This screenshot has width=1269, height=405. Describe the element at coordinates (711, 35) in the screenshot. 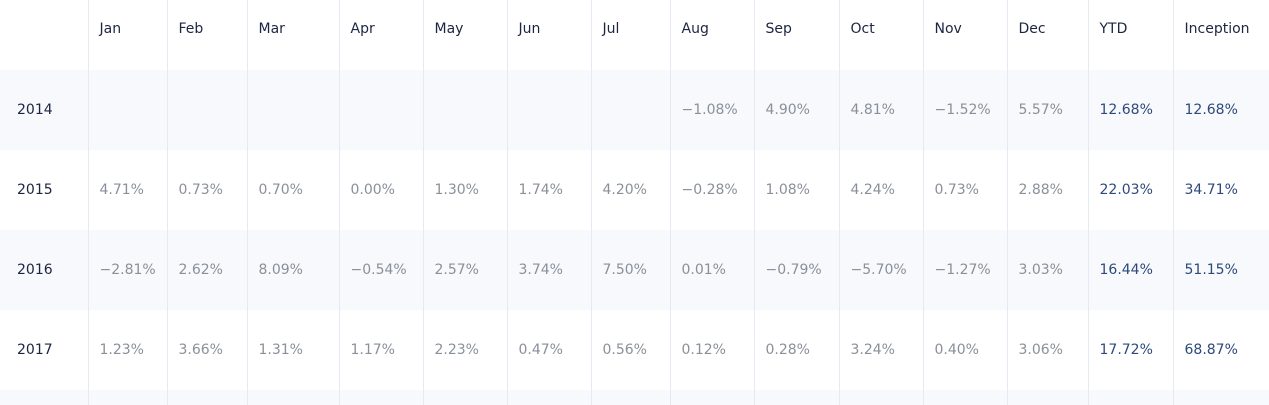

I see `column-header: Aug` at that location.